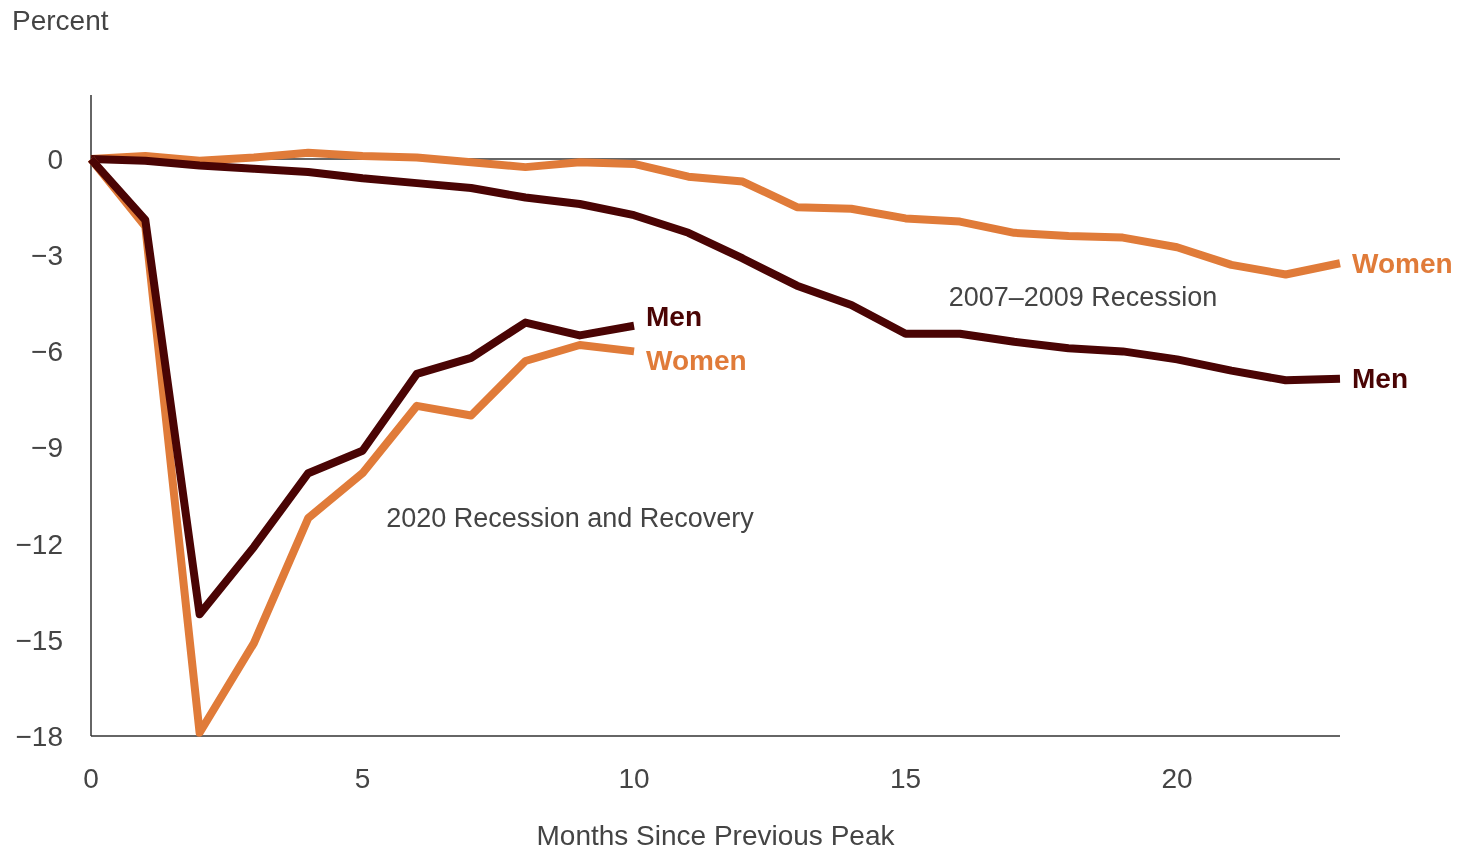 The width and height of the screenshot is (1462, 849). What do you see at coordinates (39, 736) in the screenshot?
I see `y-tick-label: −18` at bounding box center [39, 736].